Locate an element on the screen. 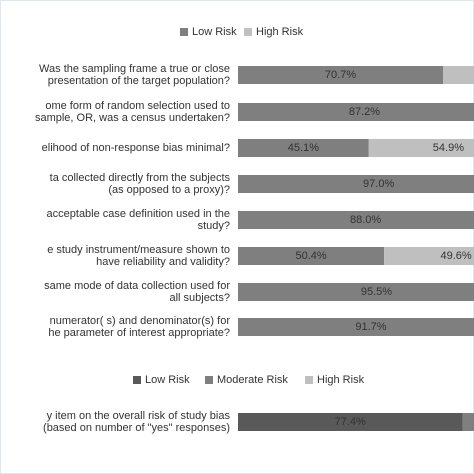 The image size is (474, 474). category-label: (as opposed to a proxy)? is located at coordinates (169, 190).